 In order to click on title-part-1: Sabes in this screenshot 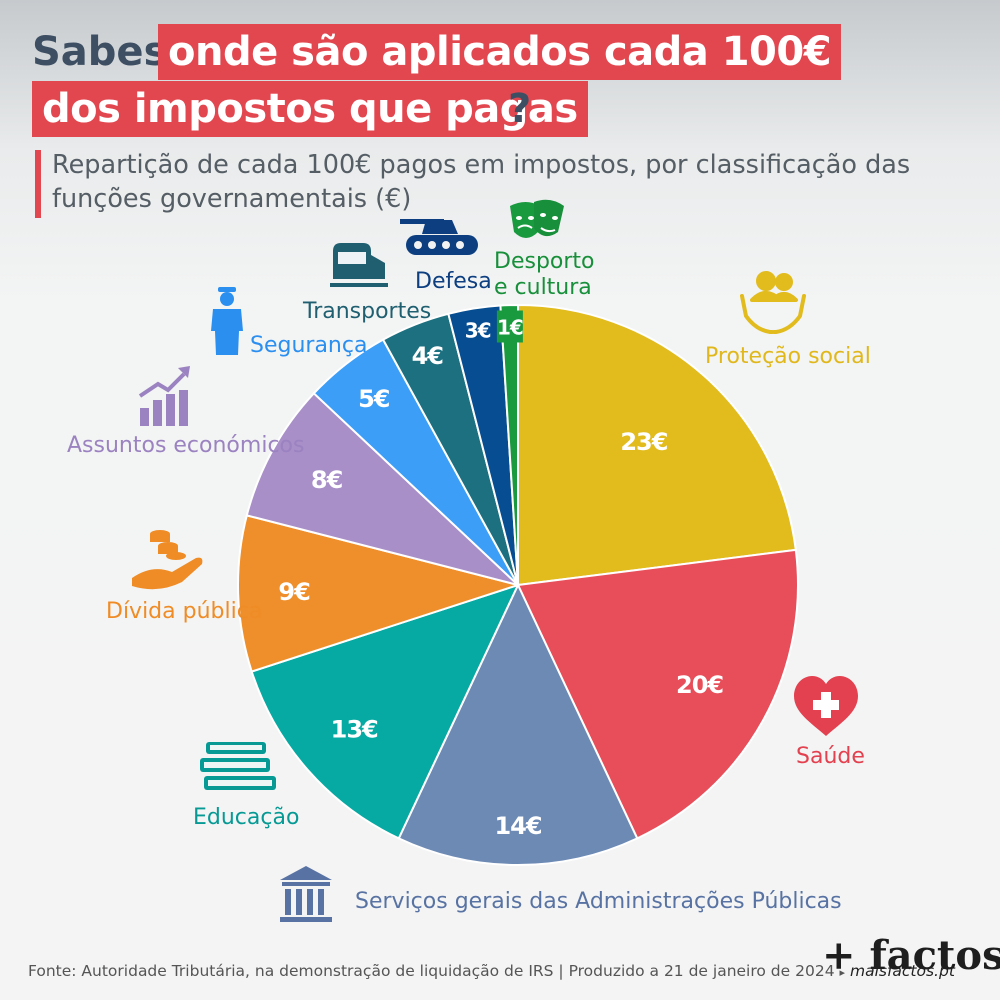, I will do `click(100, 52)`.